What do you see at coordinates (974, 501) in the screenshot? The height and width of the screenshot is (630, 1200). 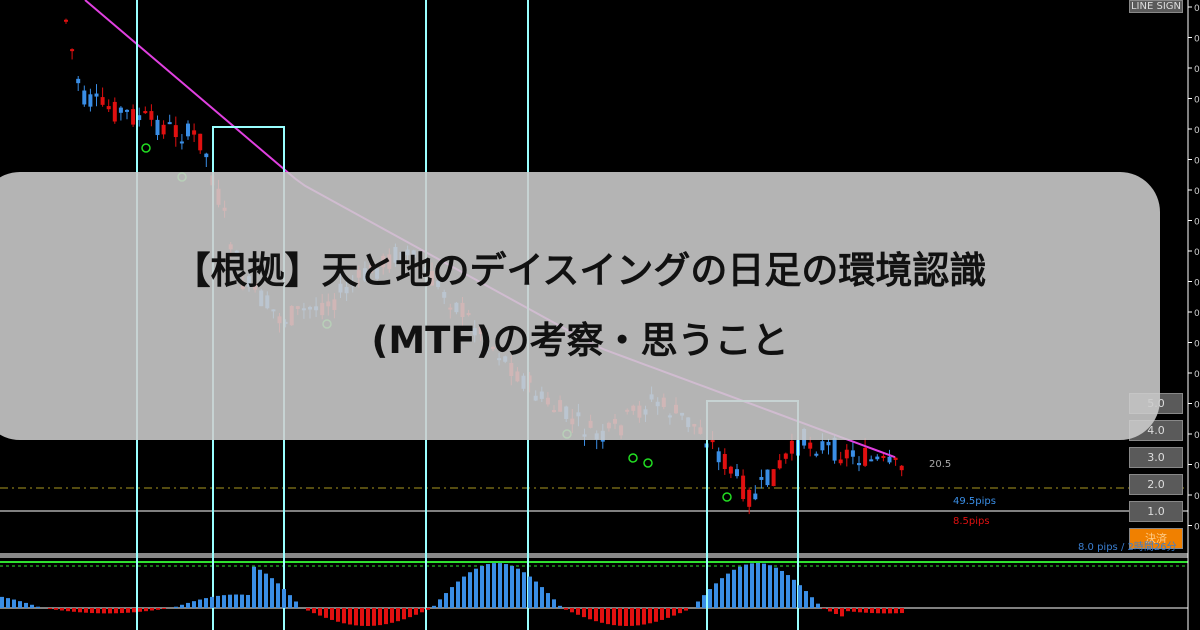 I see `pips-blue-label: 49.5pips` at bounding box center [974, 501].